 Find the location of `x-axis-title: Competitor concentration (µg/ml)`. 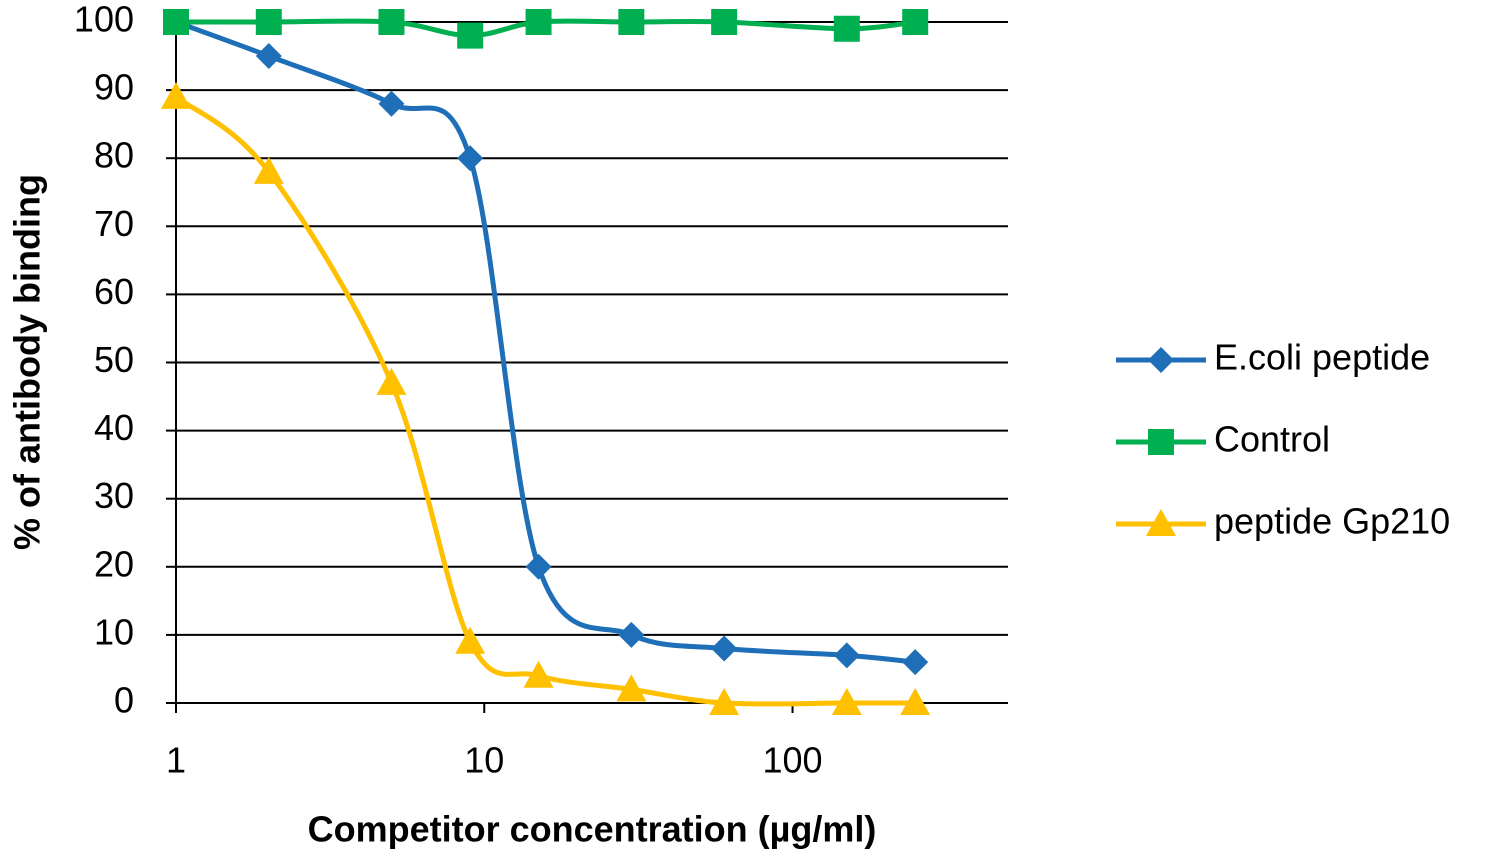

x-axis-title: Competitor concentration (µg/ml) is located at coordinates (592, 829).